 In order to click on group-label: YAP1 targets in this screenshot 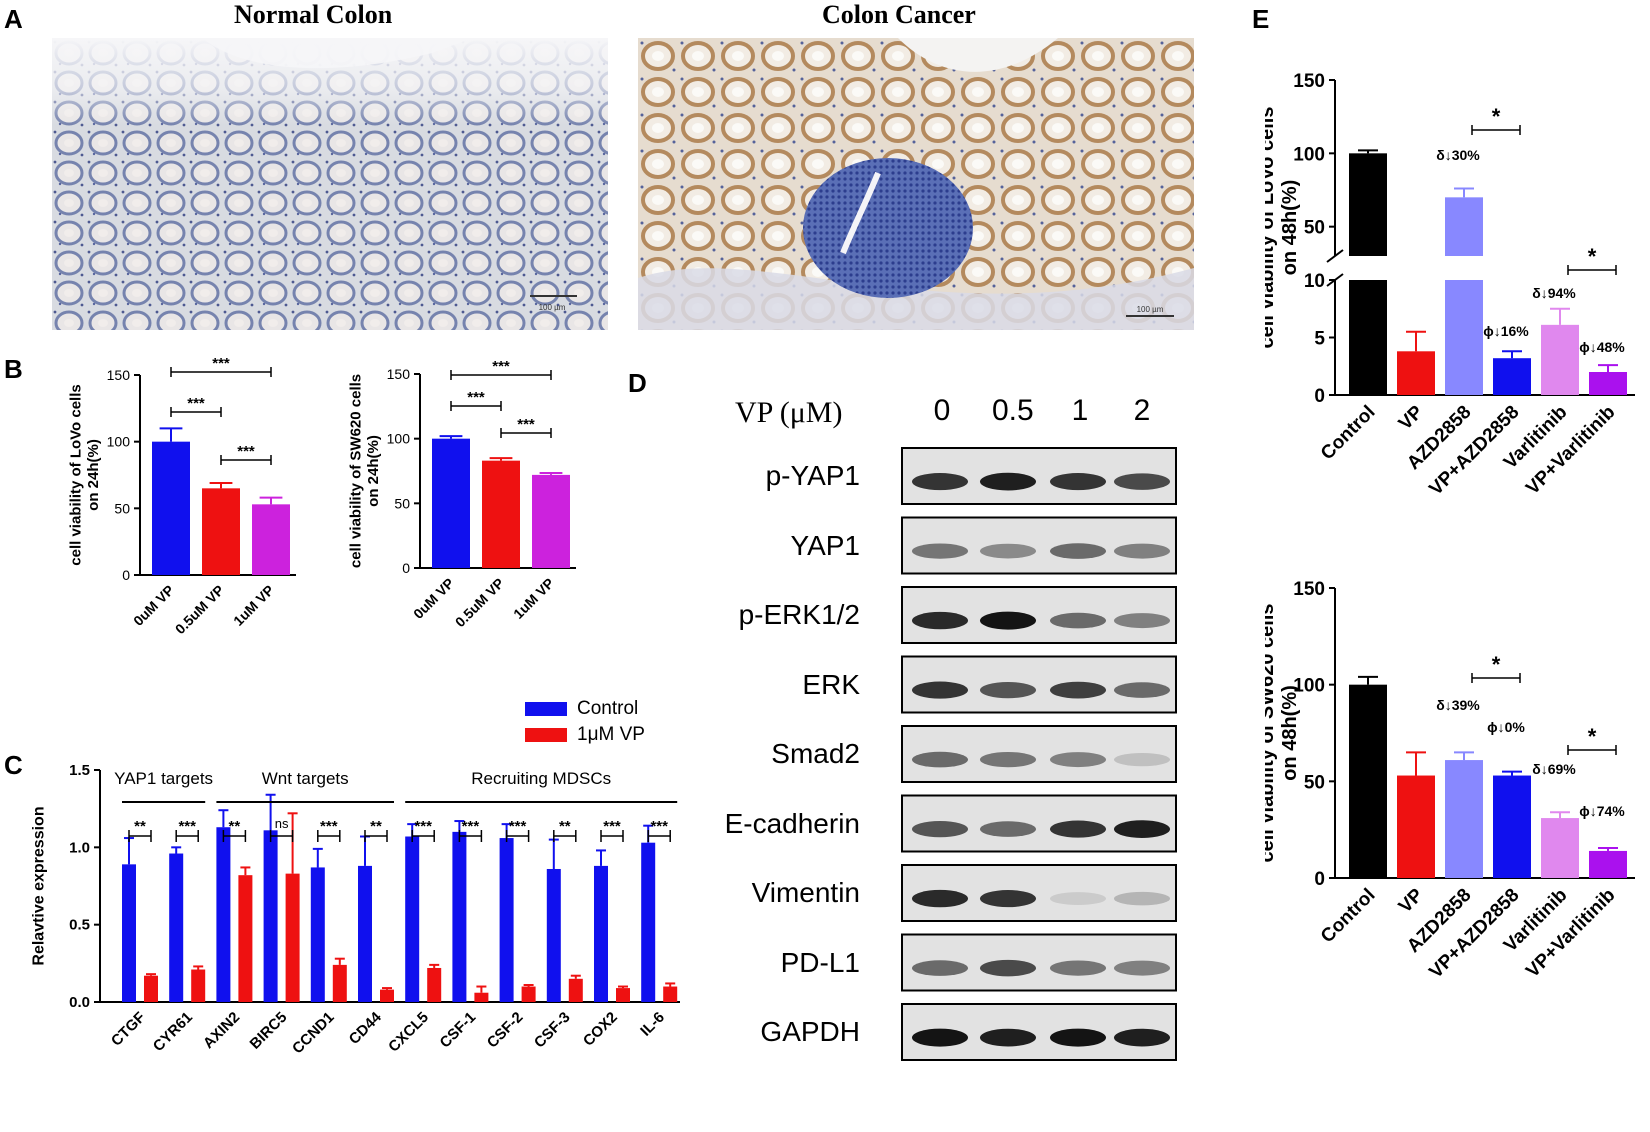, I will do `click(163, 778)`.